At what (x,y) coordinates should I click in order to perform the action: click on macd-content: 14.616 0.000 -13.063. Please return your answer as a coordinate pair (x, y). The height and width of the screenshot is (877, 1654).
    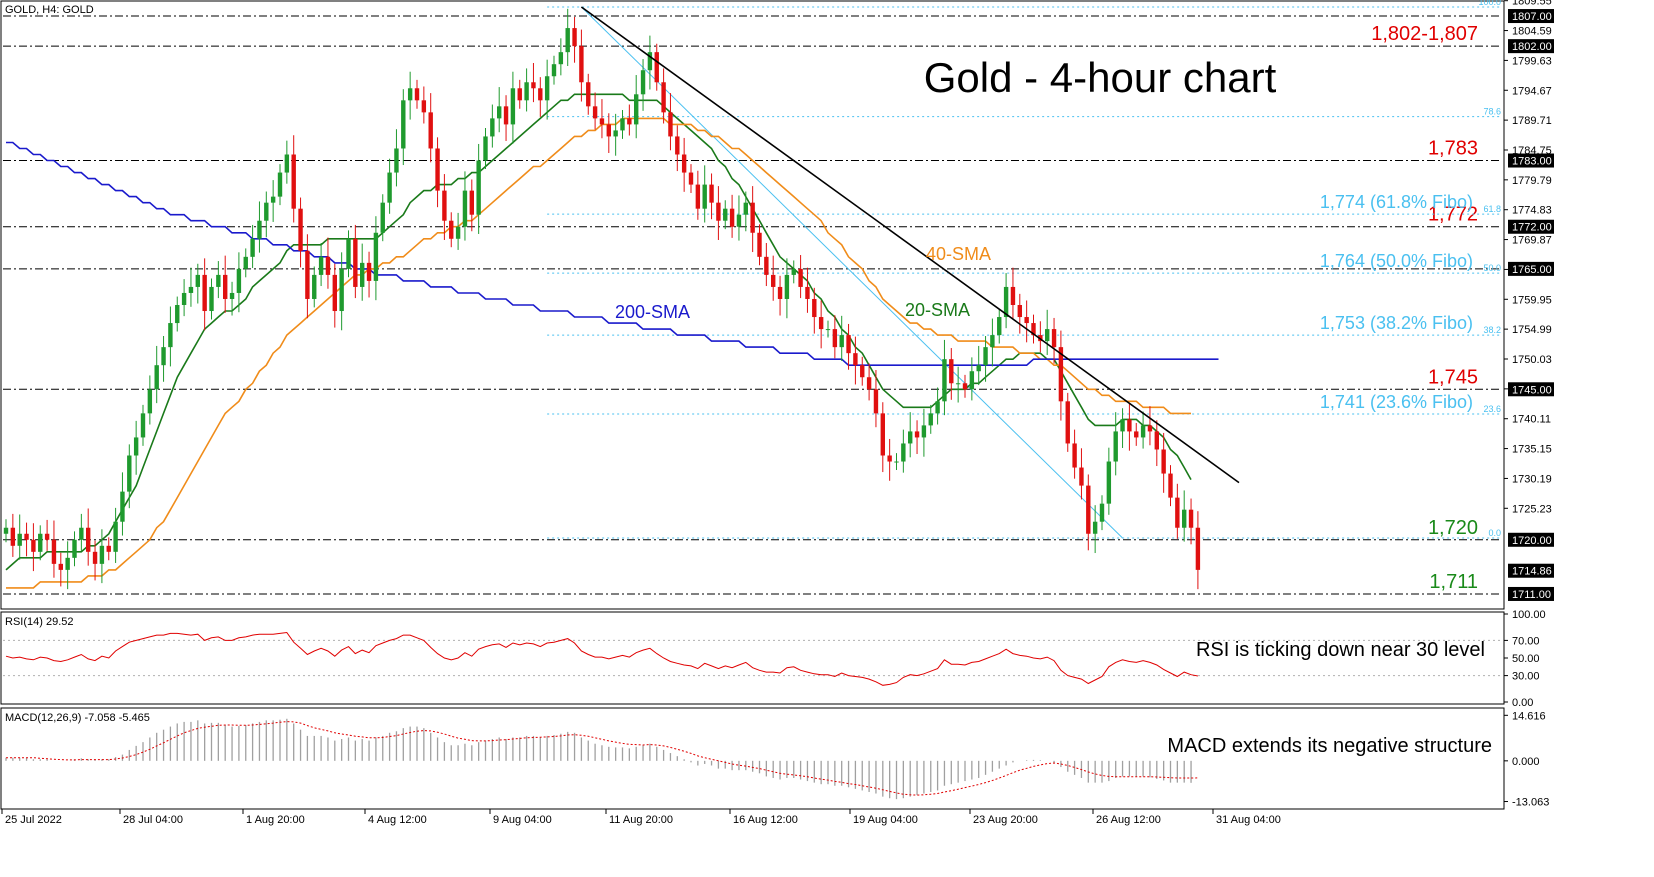
    Looking at the image, I should click on (777, 759).